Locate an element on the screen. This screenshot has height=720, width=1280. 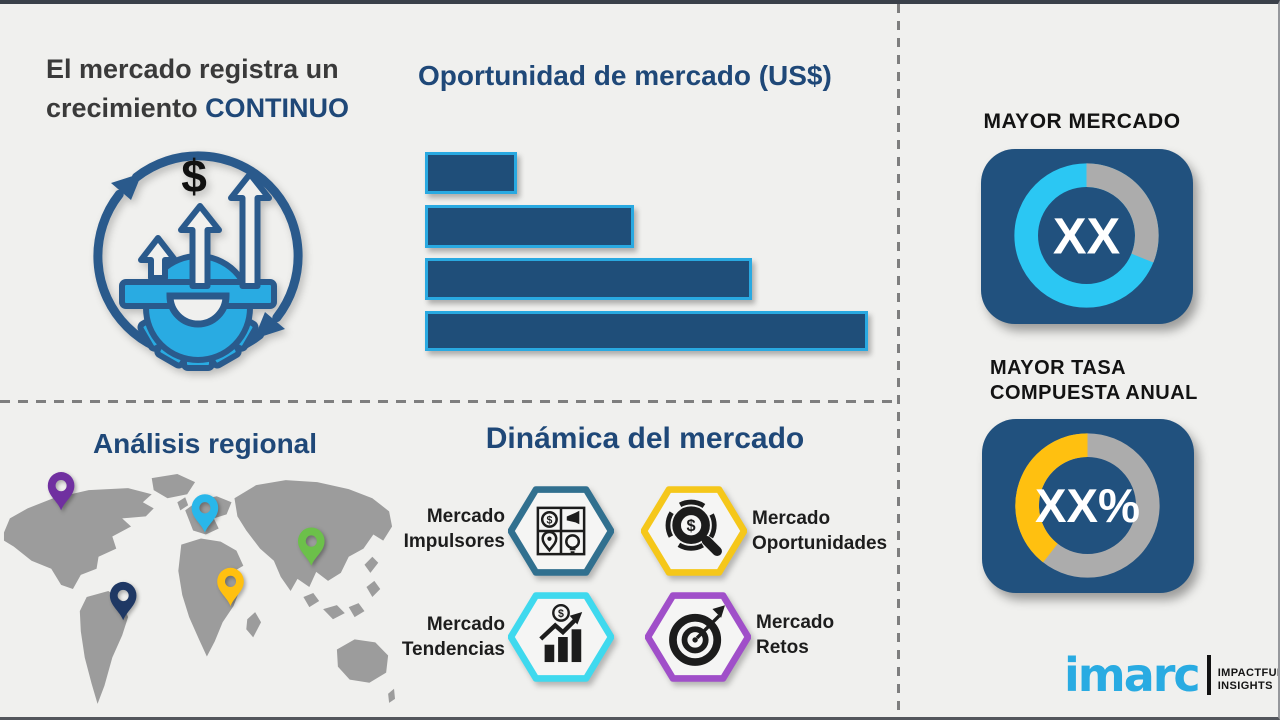
growth-heading-highlight: CONTINUO is located at coordinates (277, 108).